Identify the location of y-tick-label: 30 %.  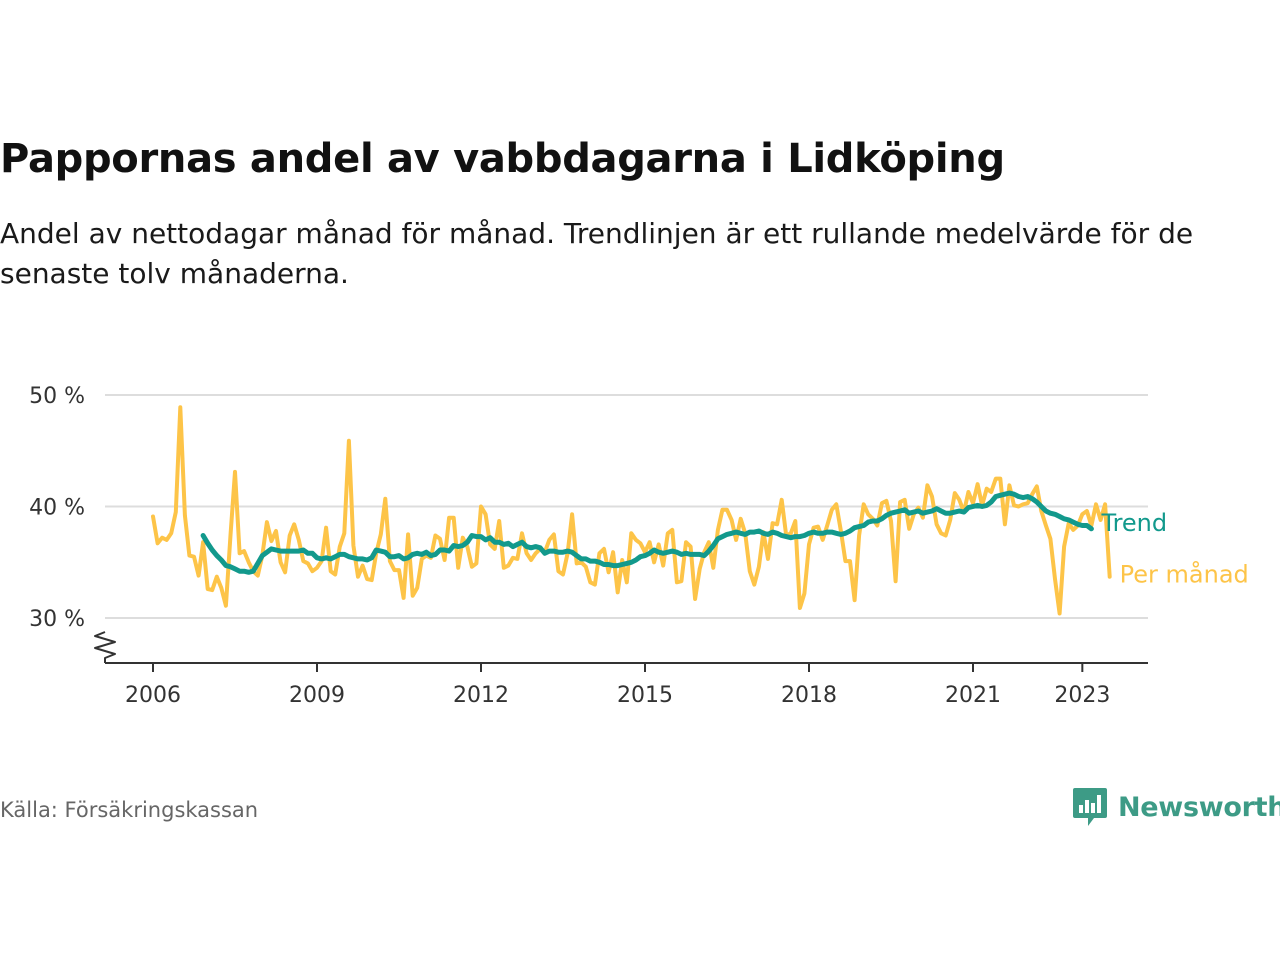
(57, 619).